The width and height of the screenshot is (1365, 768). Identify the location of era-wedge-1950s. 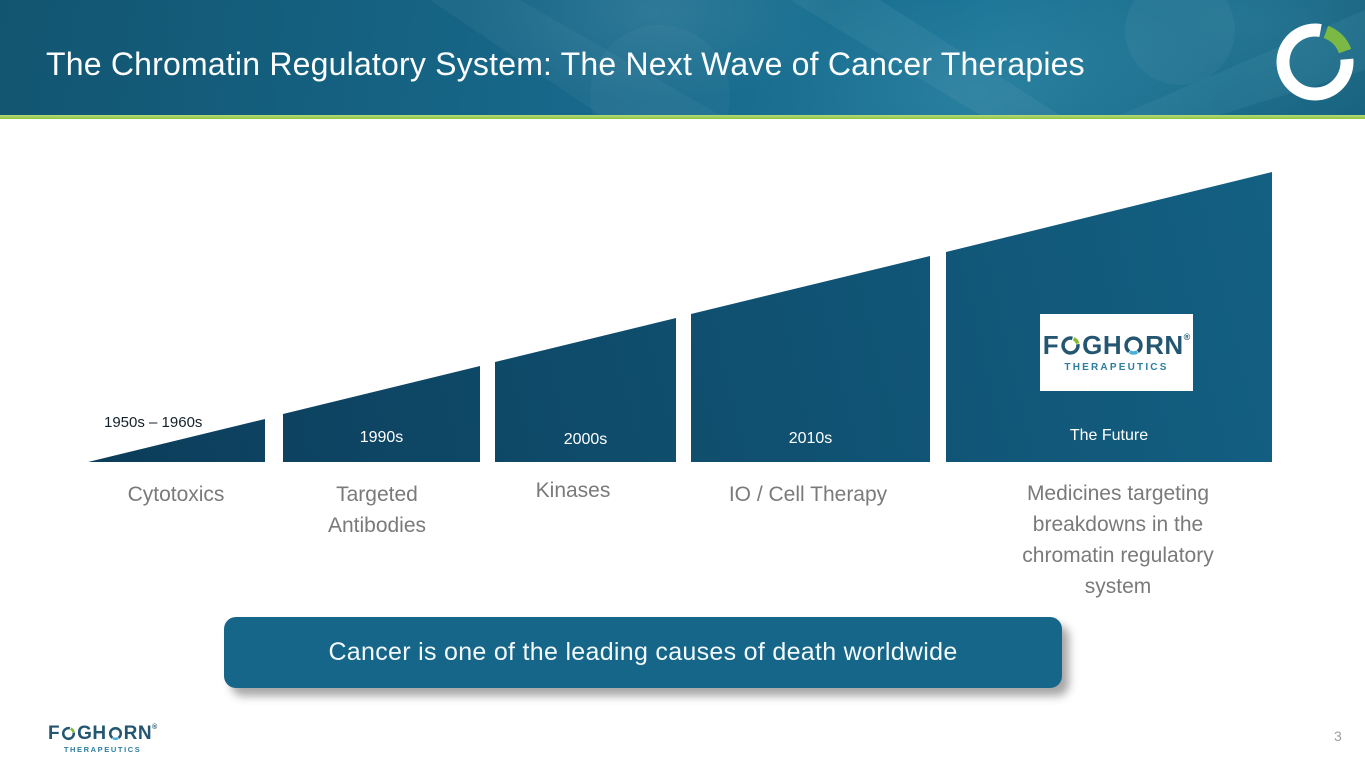
(176, 440).